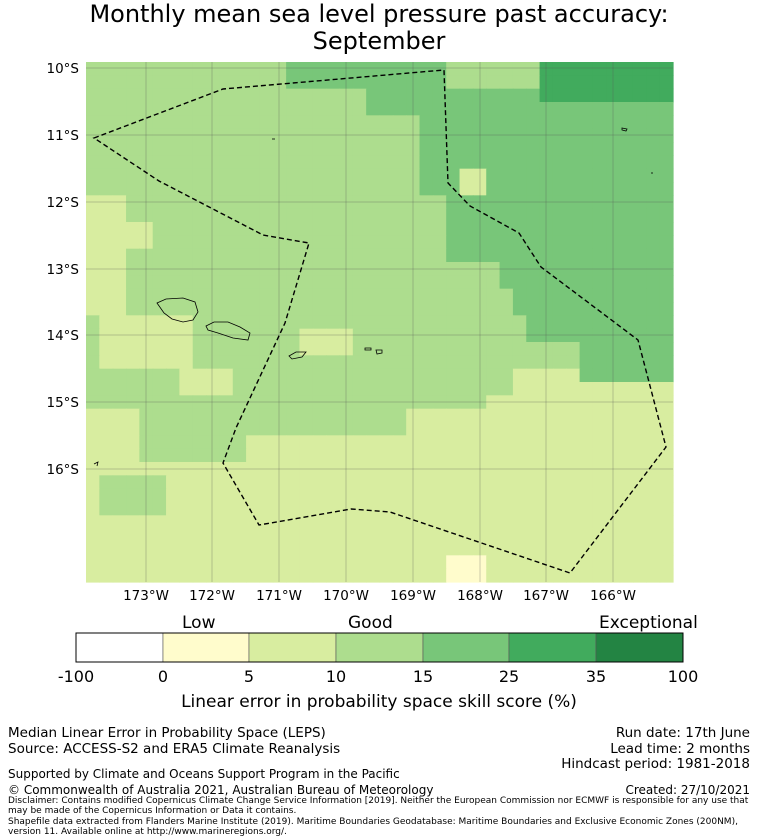 The height and width of the screenshot is (839, 758). What do you see at coordinates (336, 676) in the screenshot?
I see `colorbar-tick: 10` at bounding box center [336, 676].